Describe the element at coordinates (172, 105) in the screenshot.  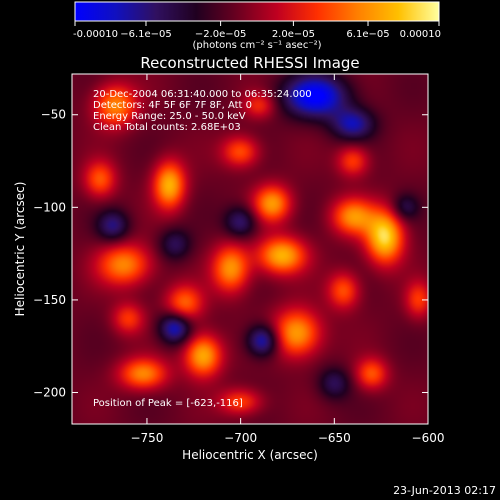
I see `annotation-detectors: Detectors: 4F 5F 6F 7F 8F, Att 0` at that location.